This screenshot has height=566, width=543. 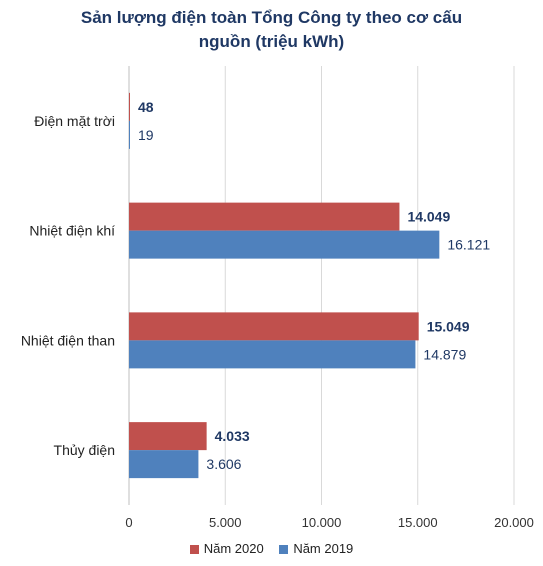 I want to click on legend-item-2020: Năm 2020, so click(x=226, y=548).